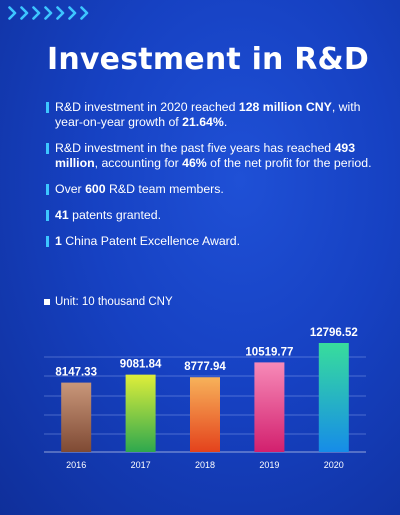 Image resolution: width=400 pixels, height=515 pixels. What do you see at coordinates (114, 215) in the screenshot?
I see `highlight-text: patents granted.` at bounding box center [114, 215].